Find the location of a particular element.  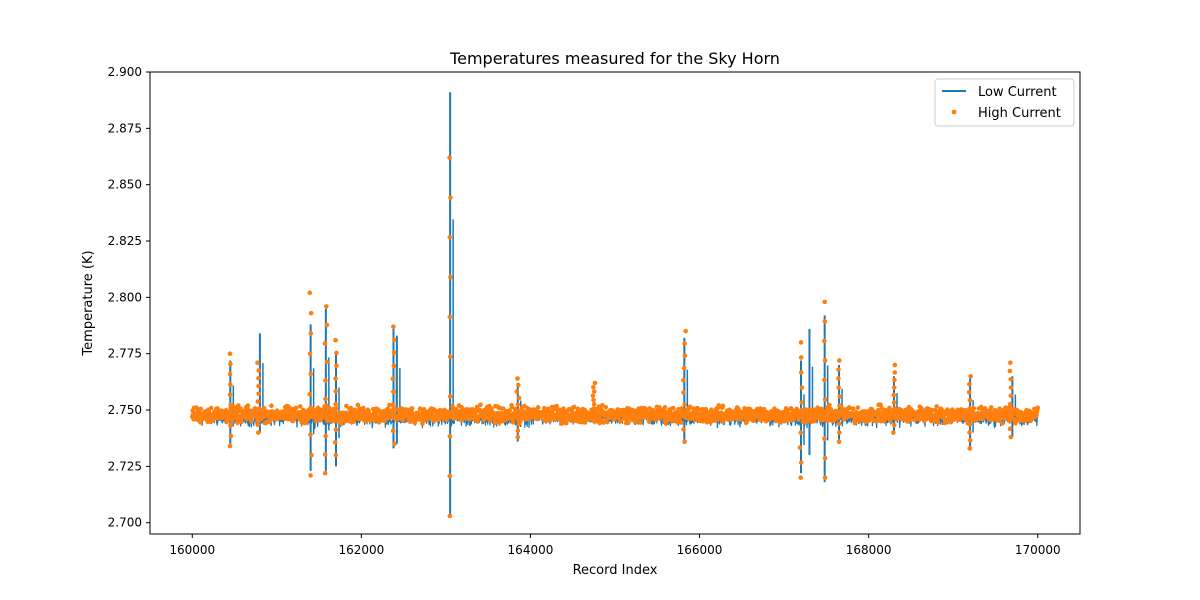

x-tick-label: 166000 is located at coordinates (700, 550).